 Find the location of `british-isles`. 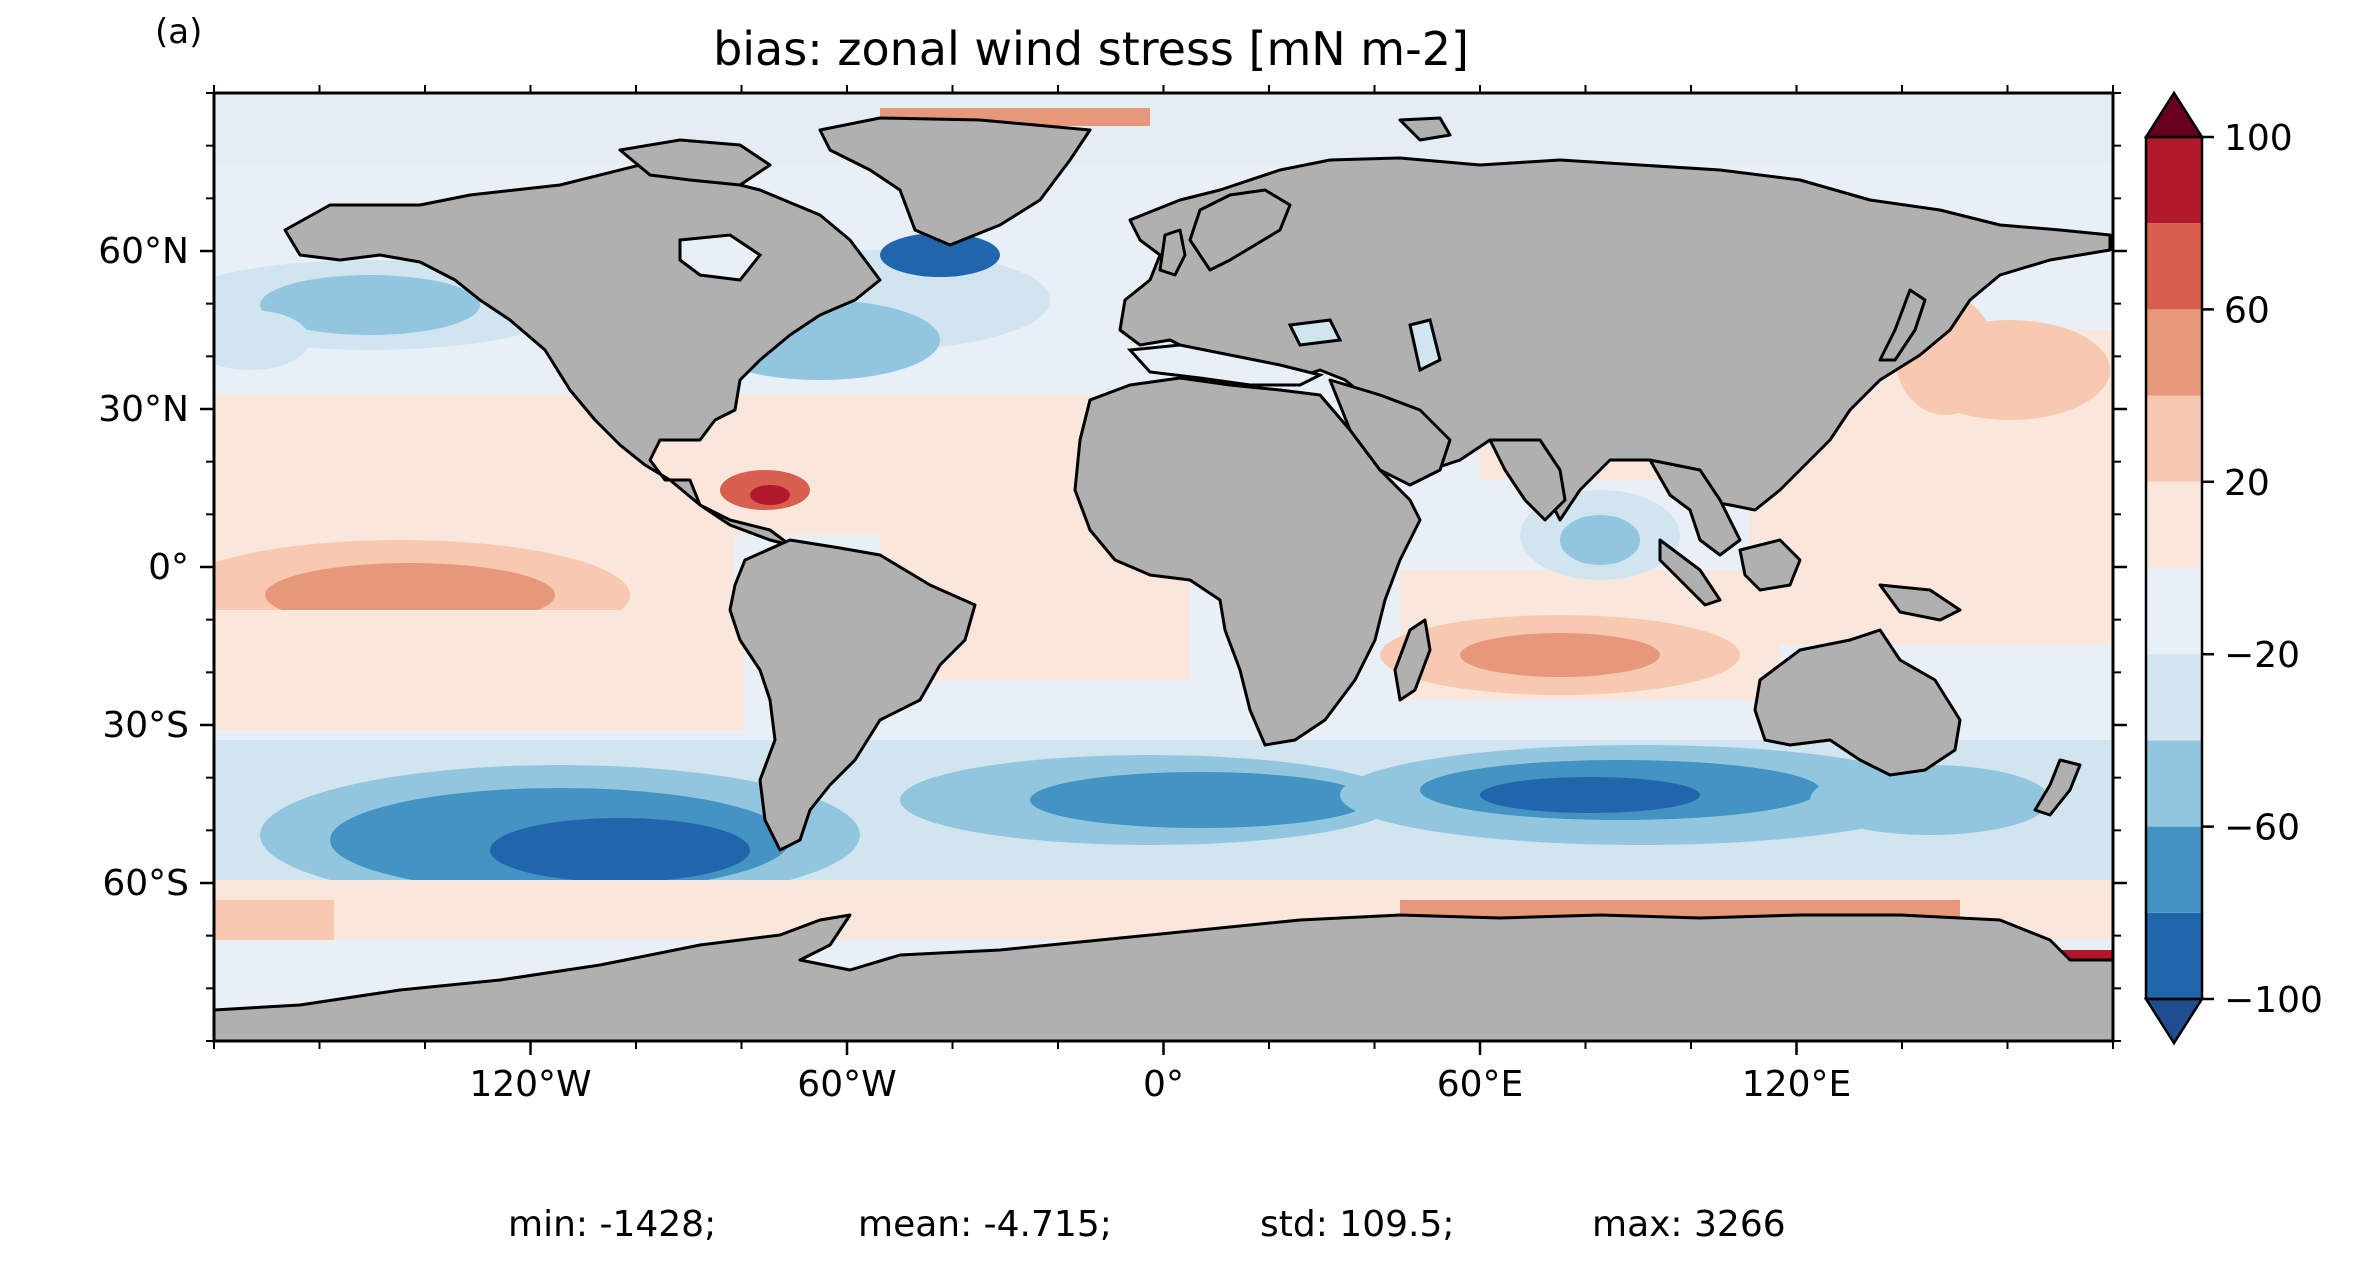

british-isles is located at coordinates (1172, 252).